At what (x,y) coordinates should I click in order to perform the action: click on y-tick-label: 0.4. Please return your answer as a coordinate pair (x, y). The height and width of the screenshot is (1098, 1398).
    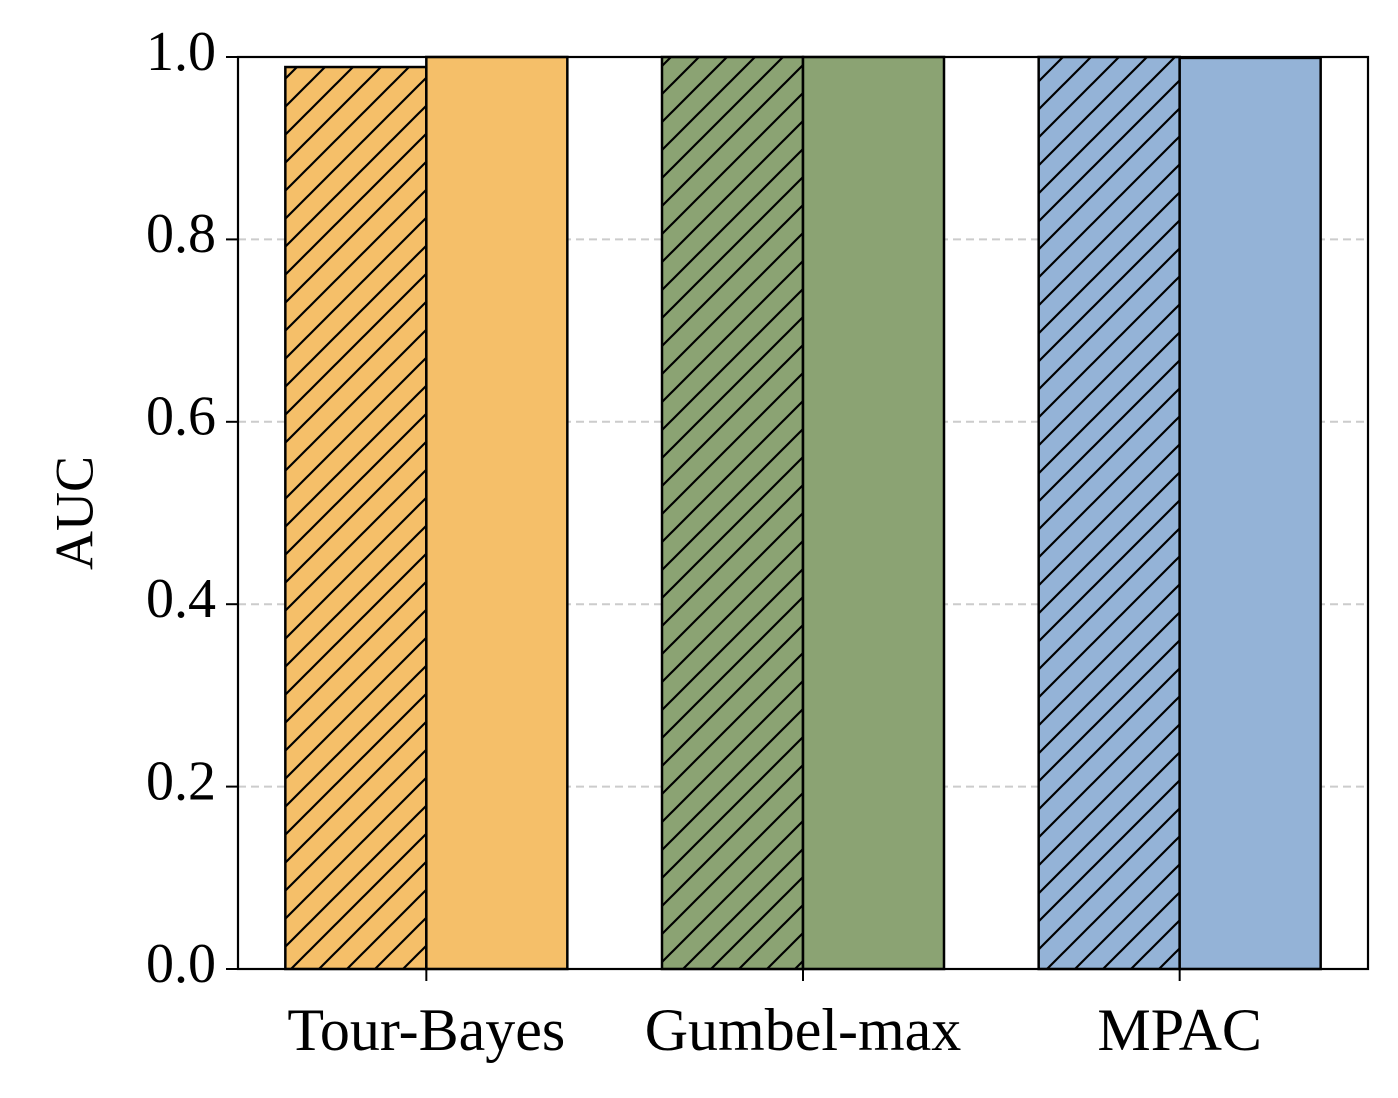
    Looking at the image, I should click on (181, 599).